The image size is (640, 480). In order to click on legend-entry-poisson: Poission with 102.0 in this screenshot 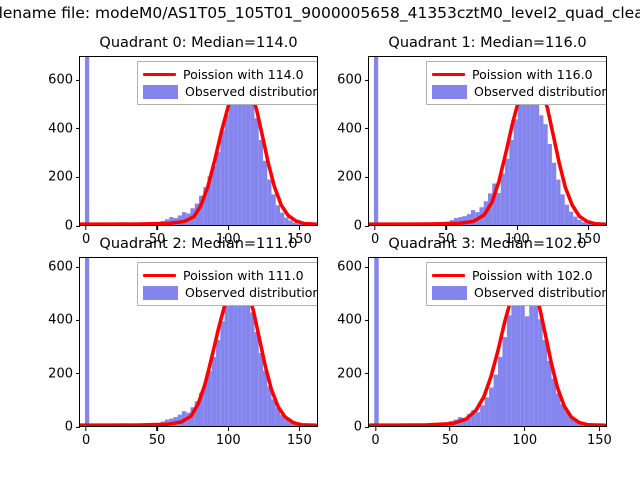, I will do `click(519, 275)`.